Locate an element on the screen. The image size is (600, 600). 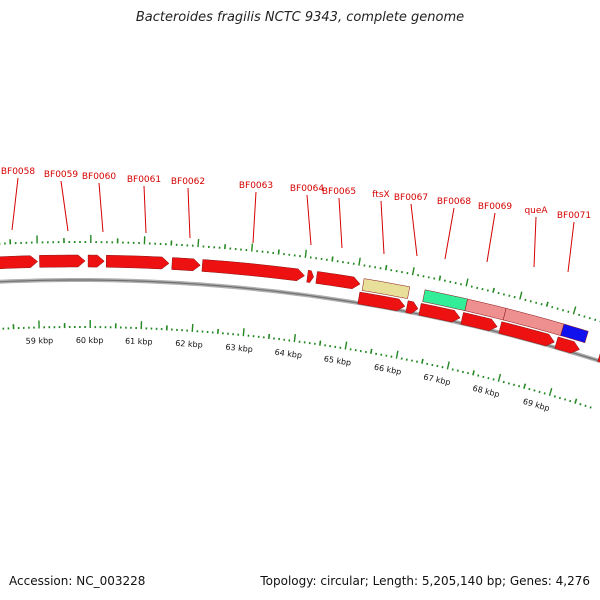
gene-label: queA is located at coordinates (536, 211).